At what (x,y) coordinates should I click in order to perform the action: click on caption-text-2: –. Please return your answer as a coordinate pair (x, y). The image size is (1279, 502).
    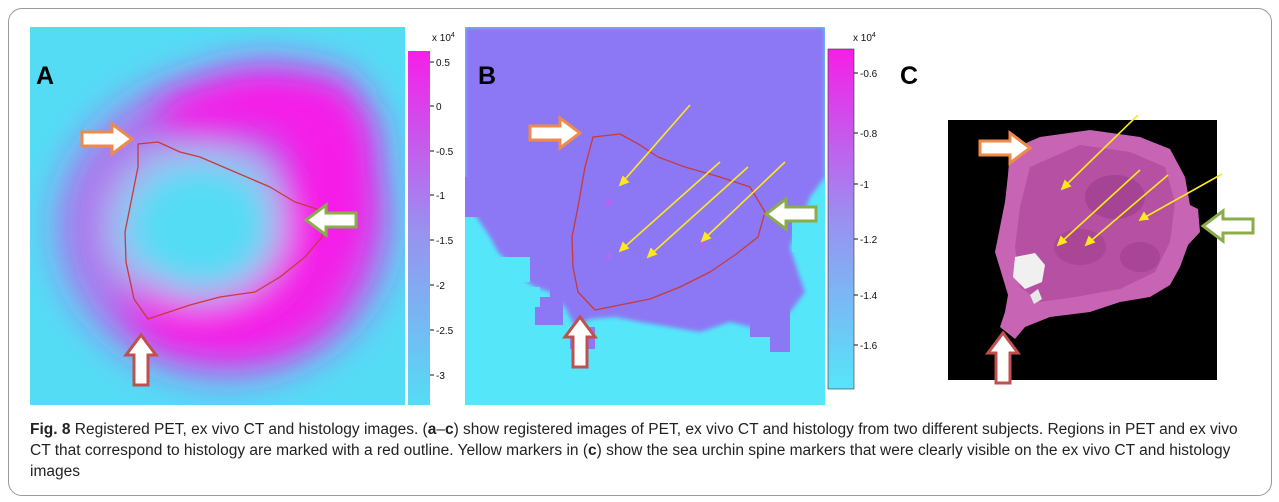
    Looking at the image, I should click on (440, 429).